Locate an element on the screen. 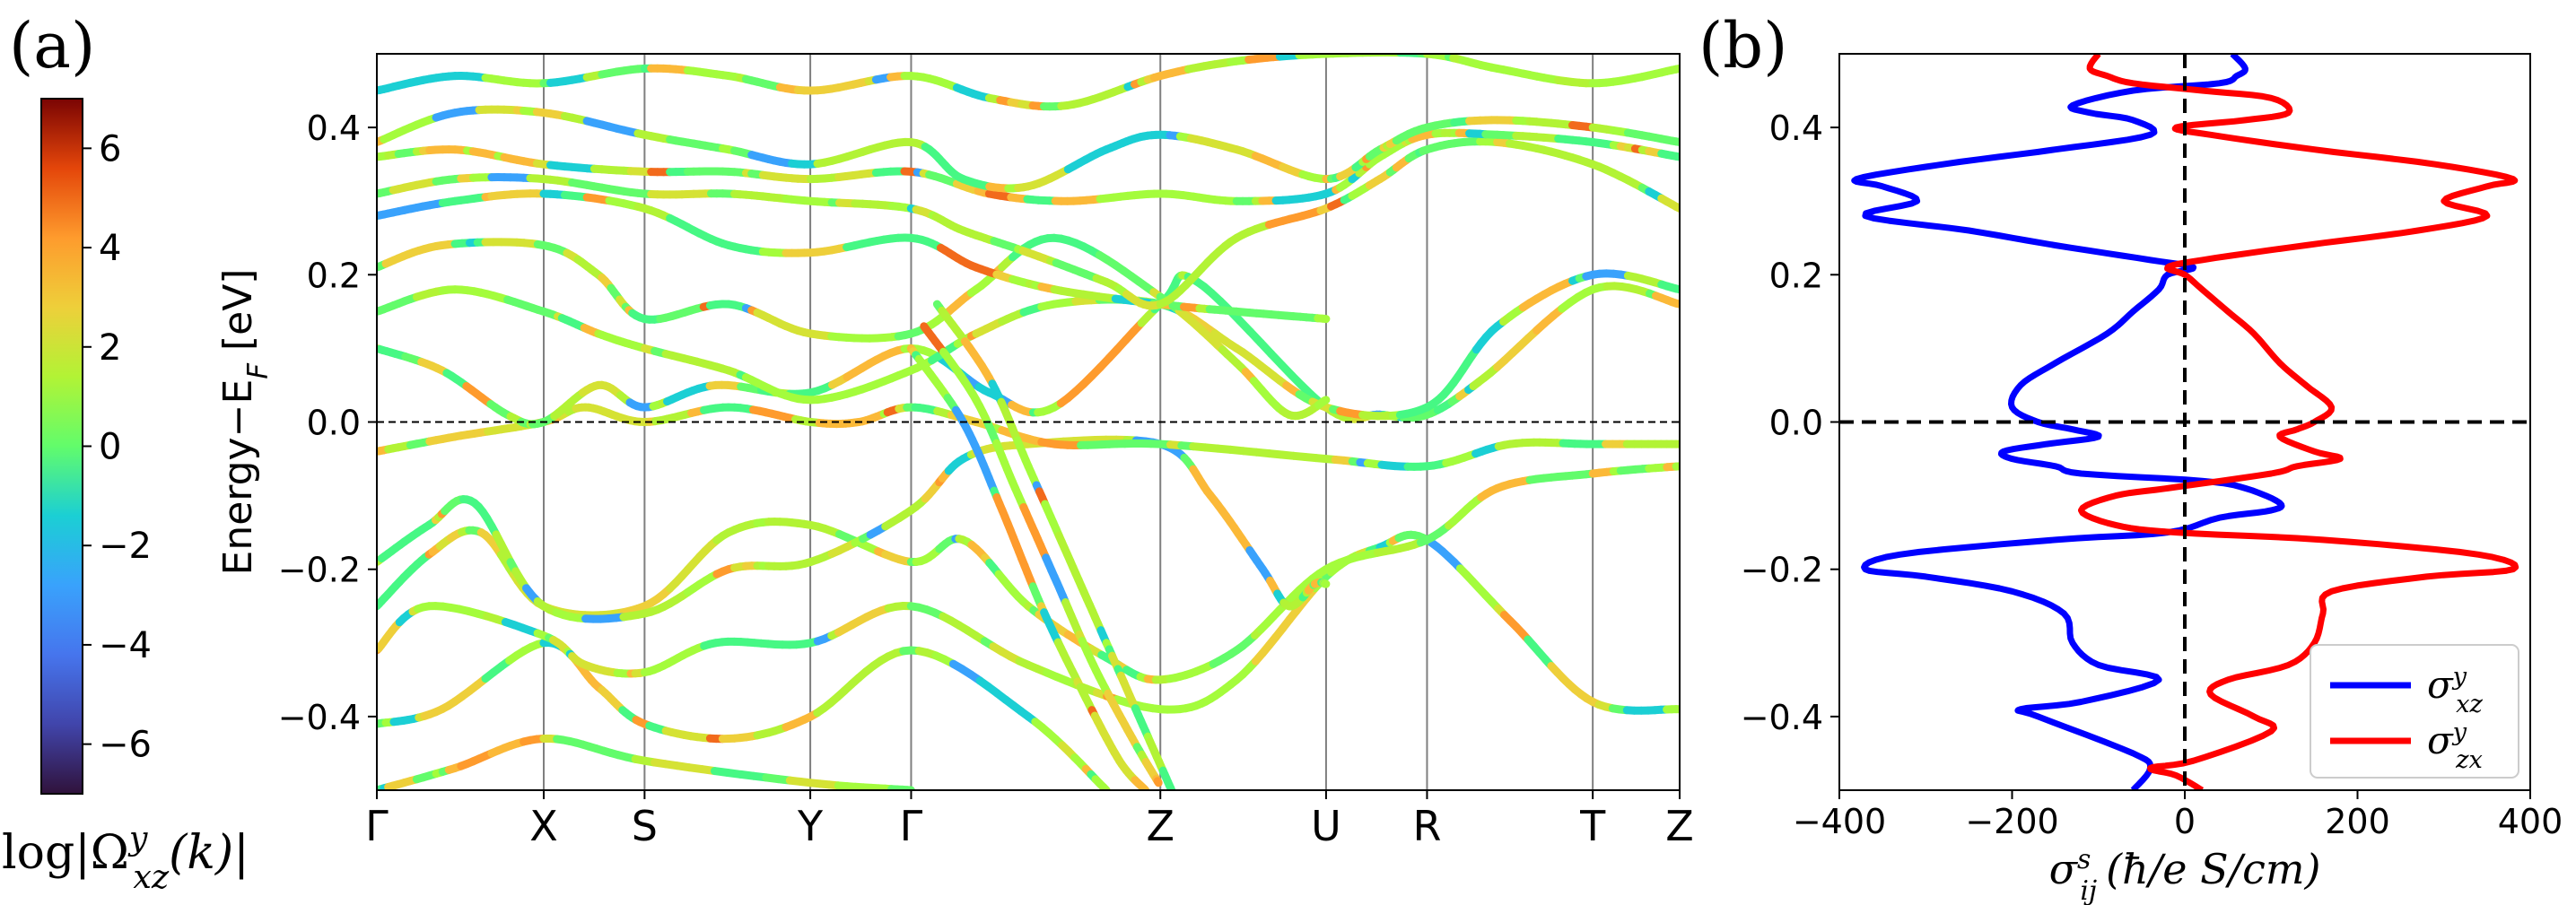 This screenshot has height=905, width=2576. panel-label-a: (a) is located at coordinates (52, 46).